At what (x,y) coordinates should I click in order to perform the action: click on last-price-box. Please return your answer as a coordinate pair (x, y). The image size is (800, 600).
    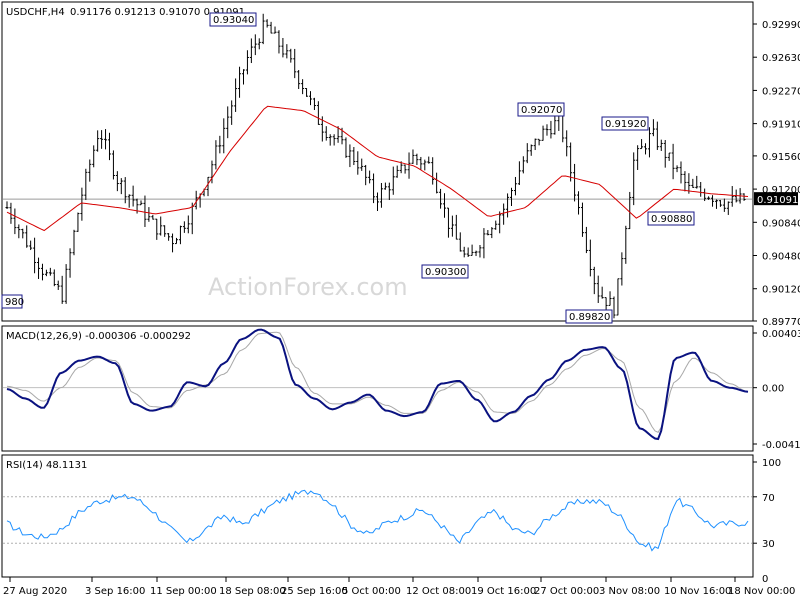
    Looking at the image, I should click on (776, 199).